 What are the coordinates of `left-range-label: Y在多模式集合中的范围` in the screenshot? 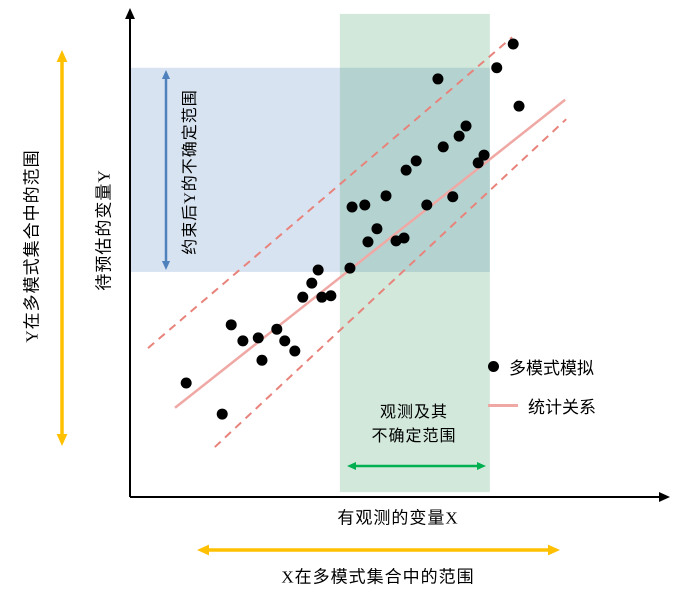 It's located at (32, 246).